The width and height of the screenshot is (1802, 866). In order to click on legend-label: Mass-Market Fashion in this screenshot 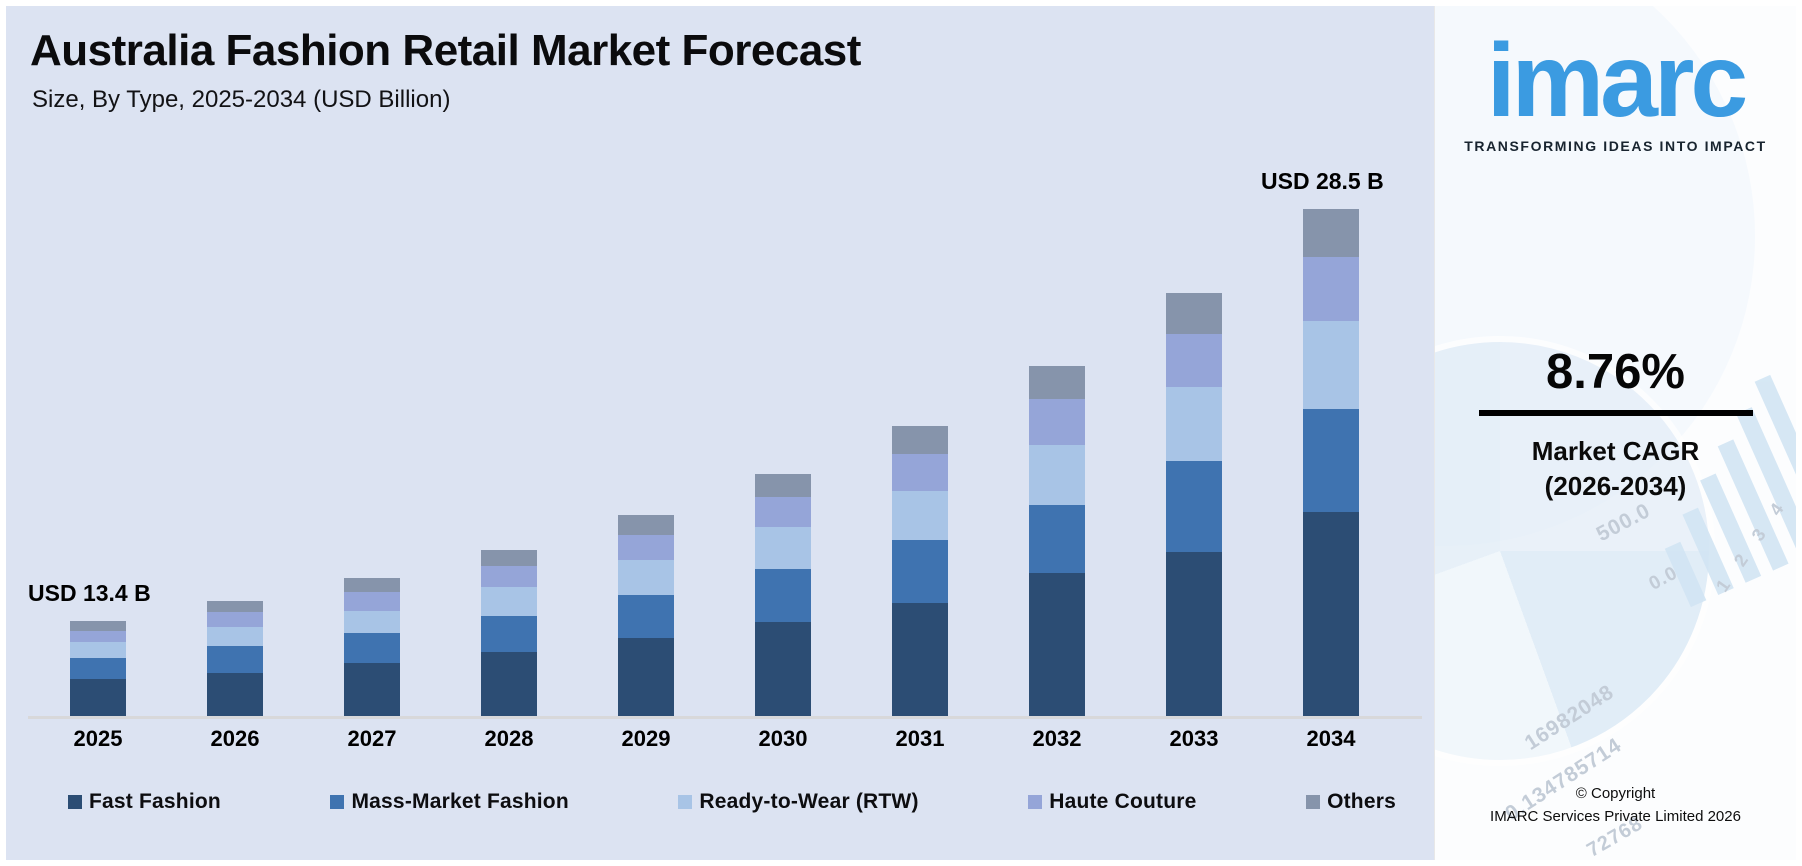, I will do `click(460, 801)`.